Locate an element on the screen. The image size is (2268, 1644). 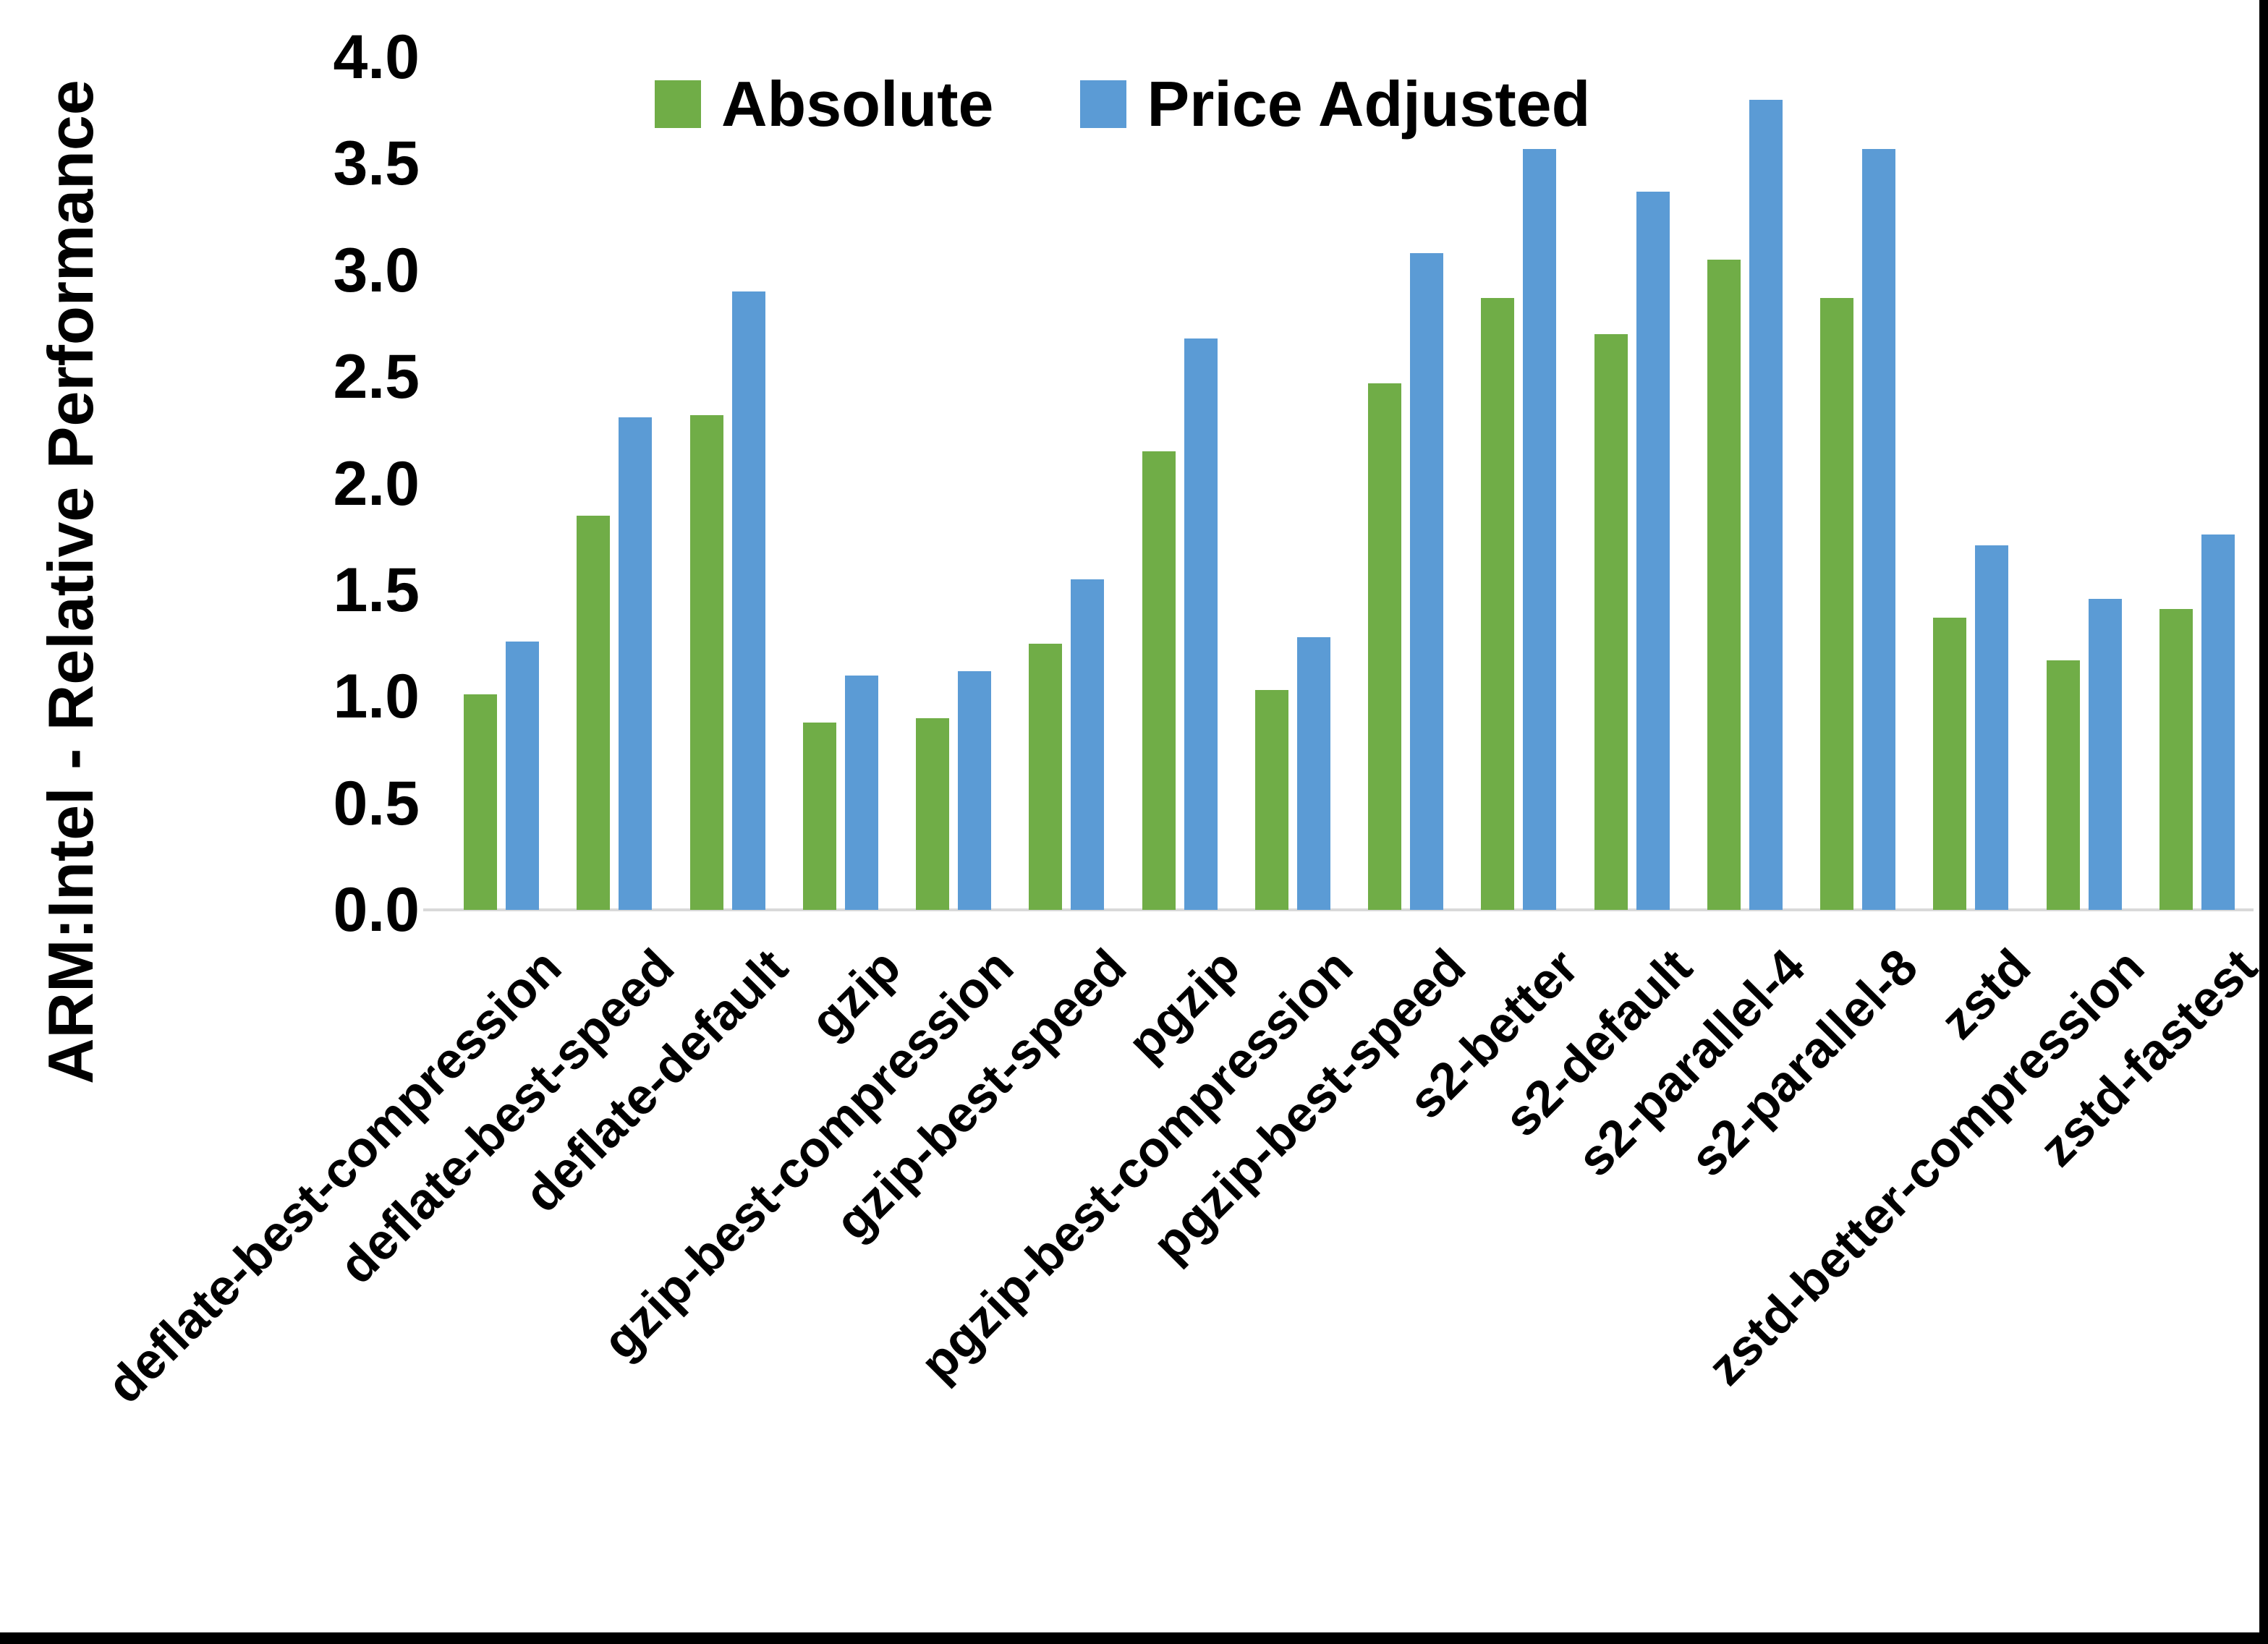
bar-price-adjusted-gzip is located at coordinates (861, 792).